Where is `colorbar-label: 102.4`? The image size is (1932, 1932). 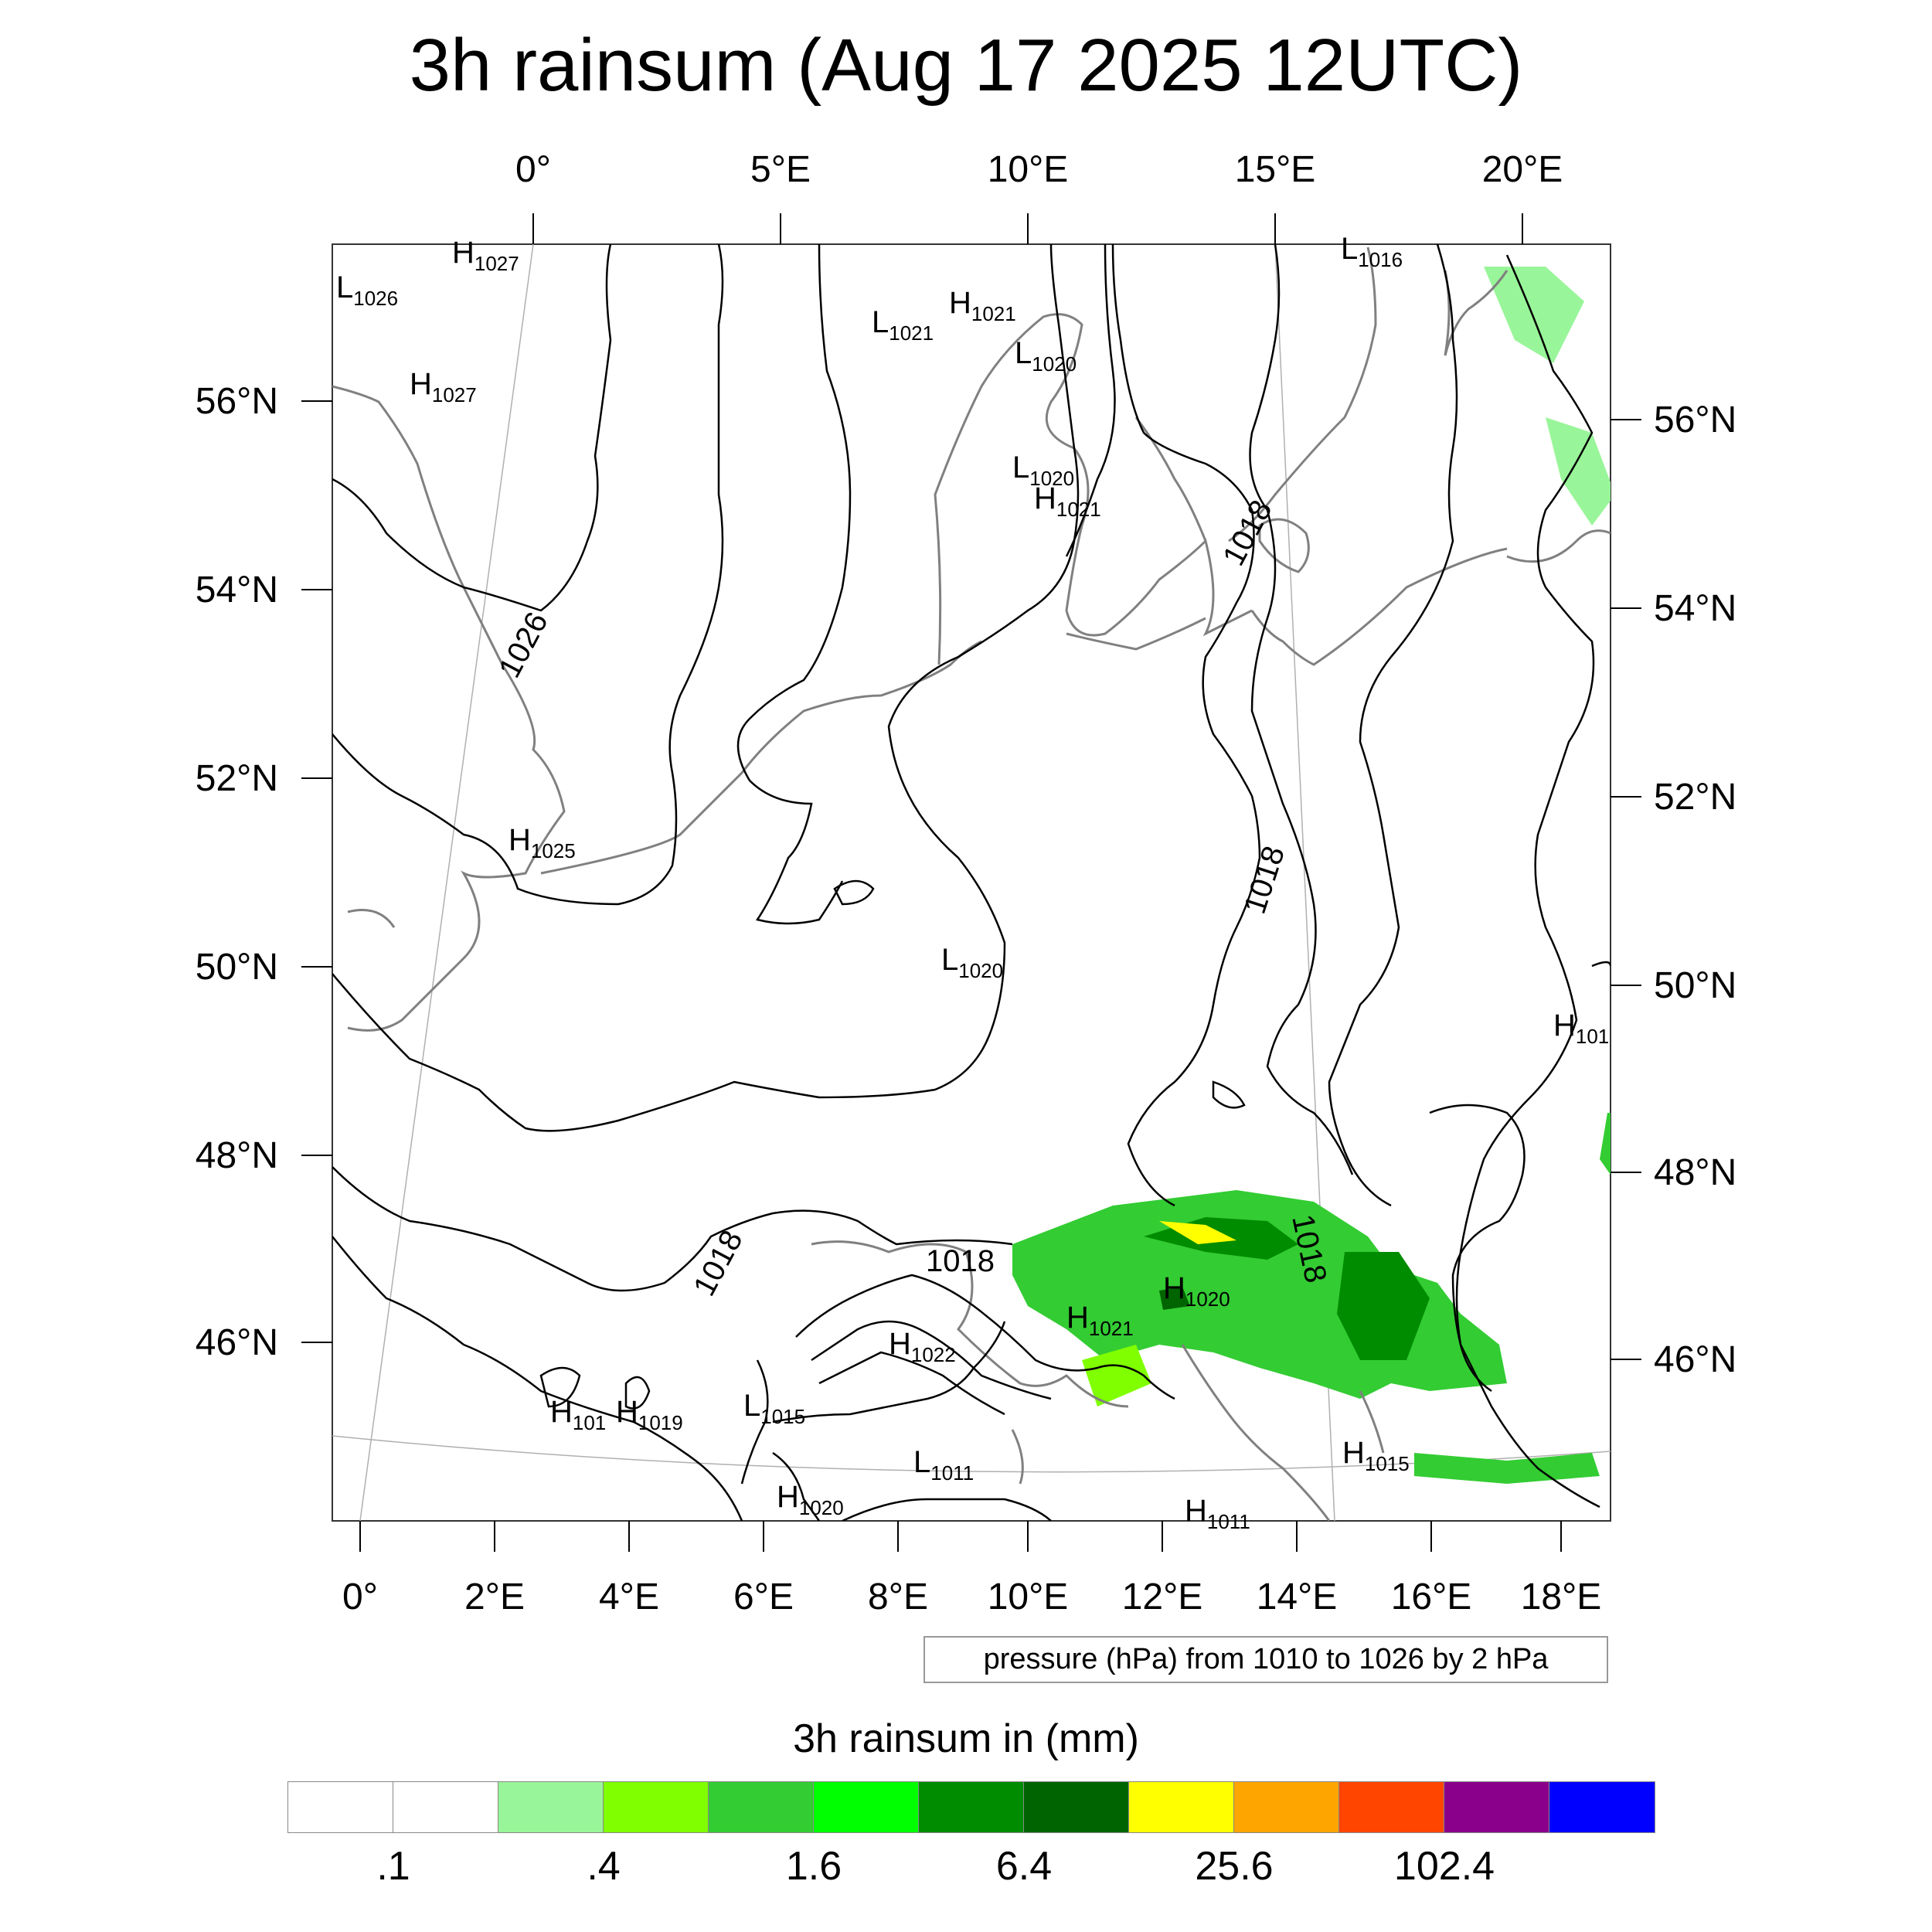 colorbar-label: 102.4 is located at coordinates (1444, 1867).